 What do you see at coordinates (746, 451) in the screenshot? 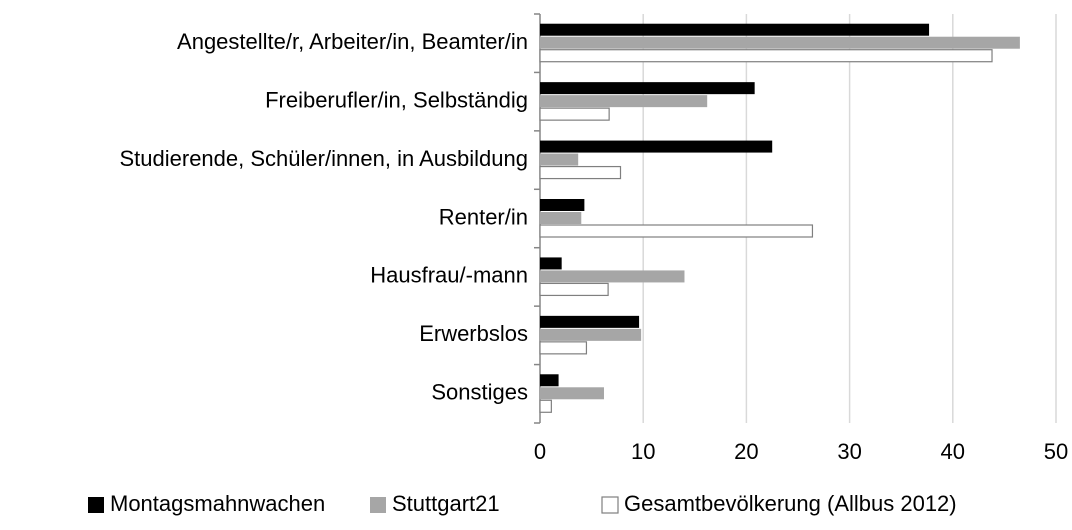
I see `x-tick-label: 20` at bounding box center [746, 451].